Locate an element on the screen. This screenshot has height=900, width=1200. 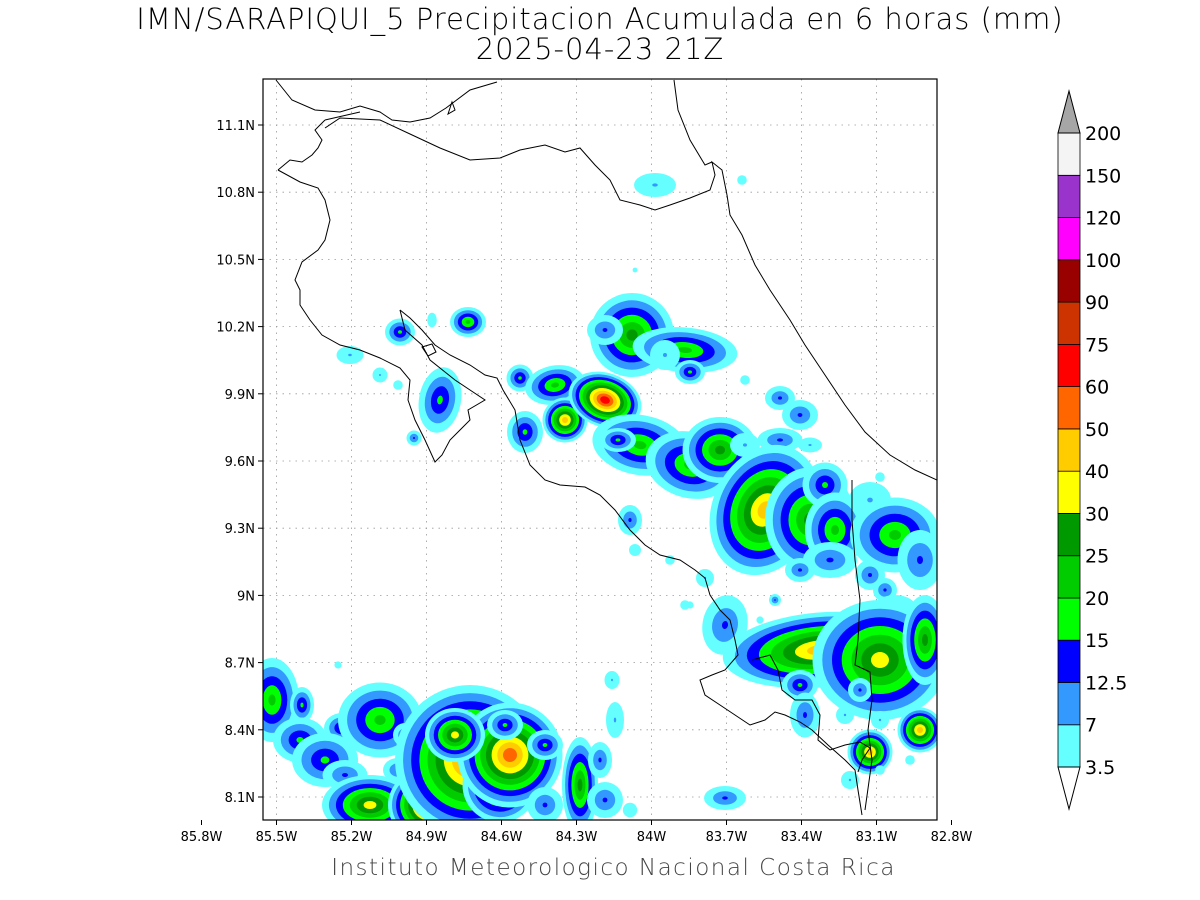
colorbar-label: 60 is located at coordinates (1097, 388).